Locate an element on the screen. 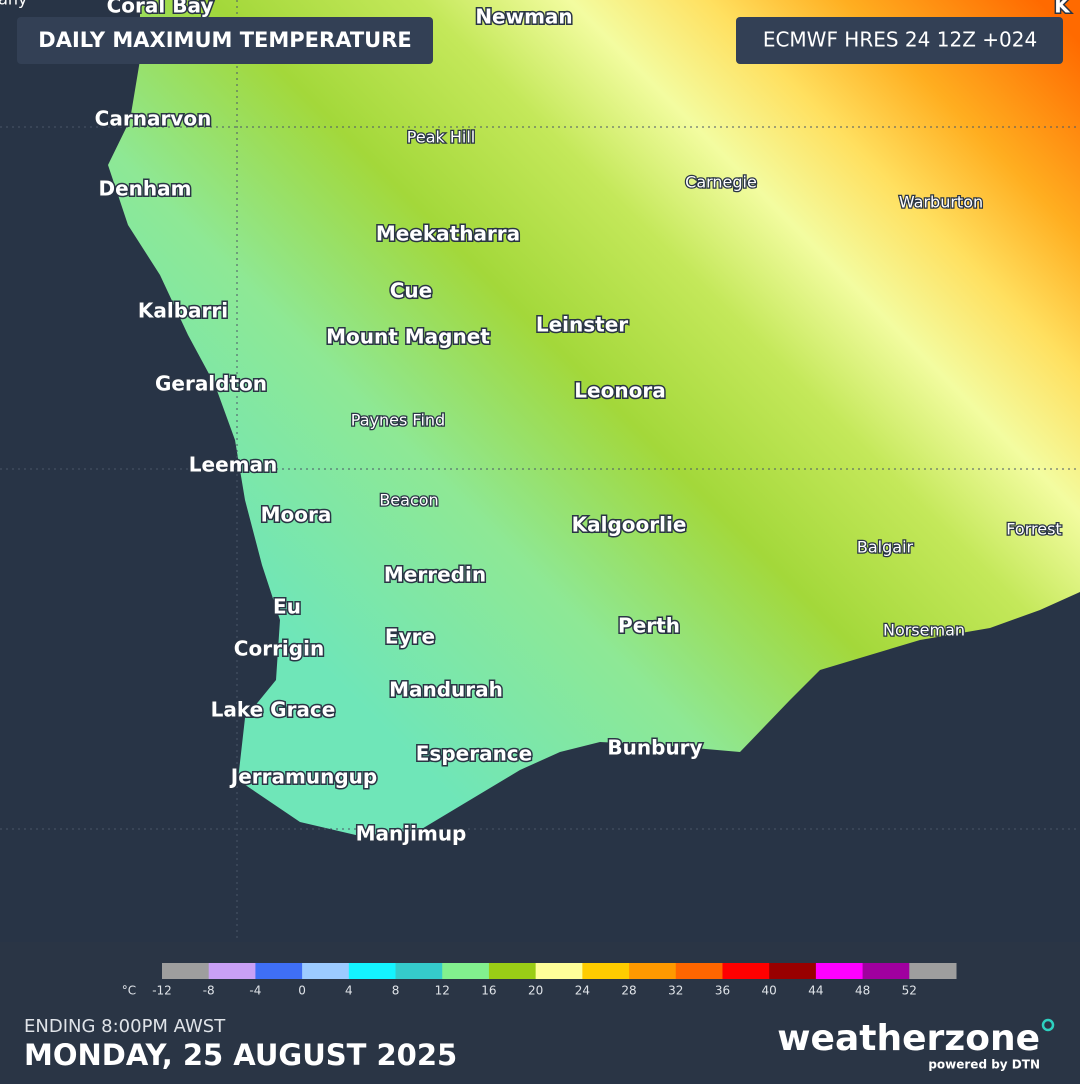 Image resolution: width=1080 pixels, height=1084 pixels. place-label: Balgair is located at coordinates (885, 547).